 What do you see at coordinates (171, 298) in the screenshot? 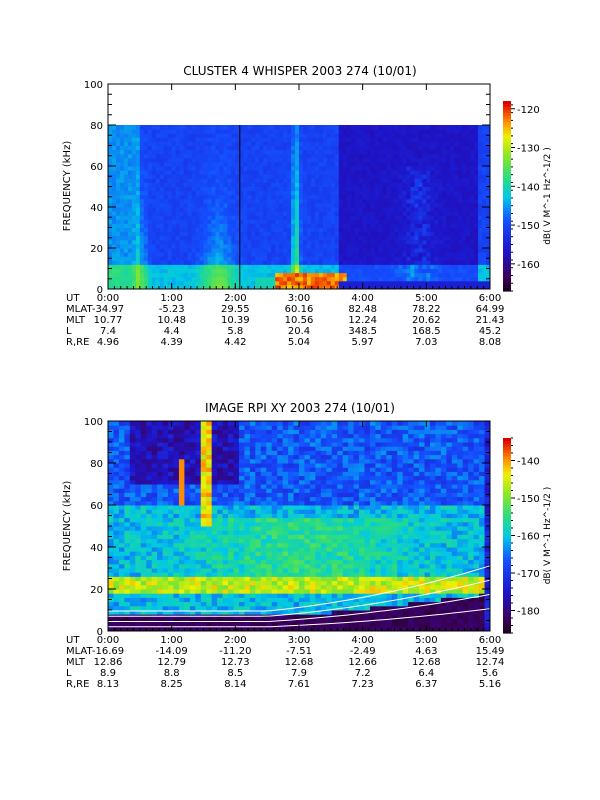
I see `ephemeris-value: 1:00` at bounding box center [171, 298].